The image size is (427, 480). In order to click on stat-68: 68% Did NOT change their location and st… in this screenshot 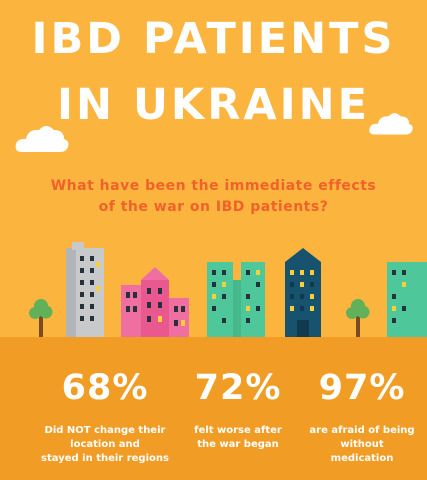, I will do `click(105, 417)`.